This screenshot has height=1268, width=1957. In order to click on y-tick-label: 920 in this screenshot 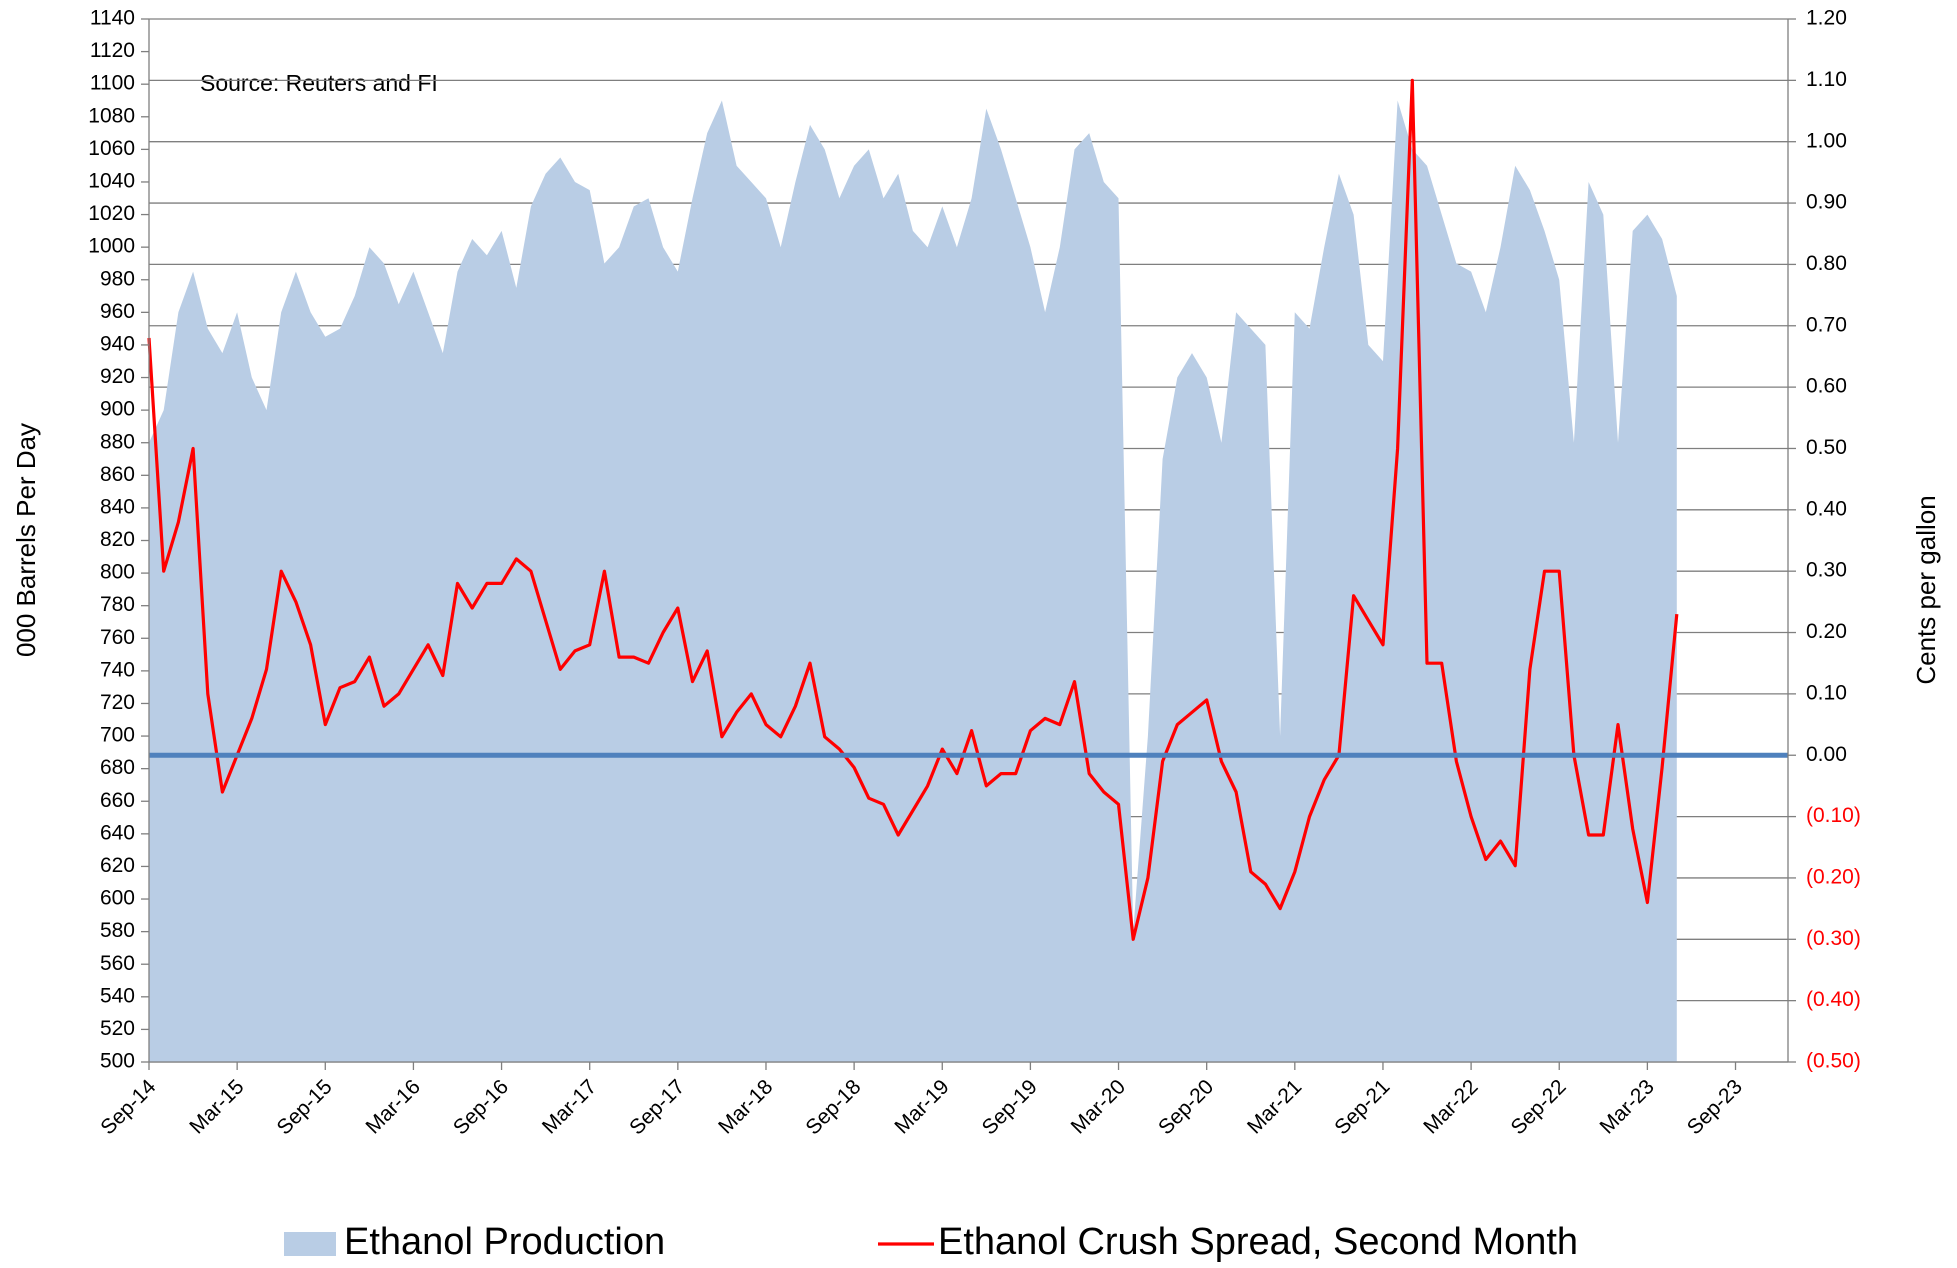, I will do `click(117, 376)`.